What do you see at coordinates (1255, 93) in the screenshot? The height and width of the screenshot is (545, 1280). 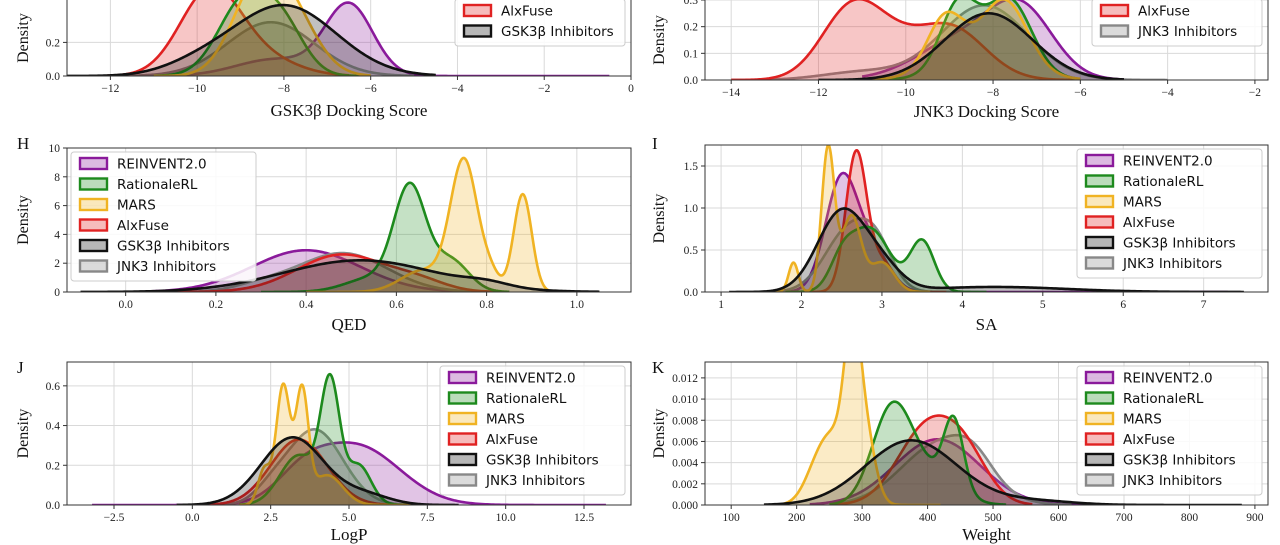 I see `x-tick-label: −2` at bounding box center [1255, 93].